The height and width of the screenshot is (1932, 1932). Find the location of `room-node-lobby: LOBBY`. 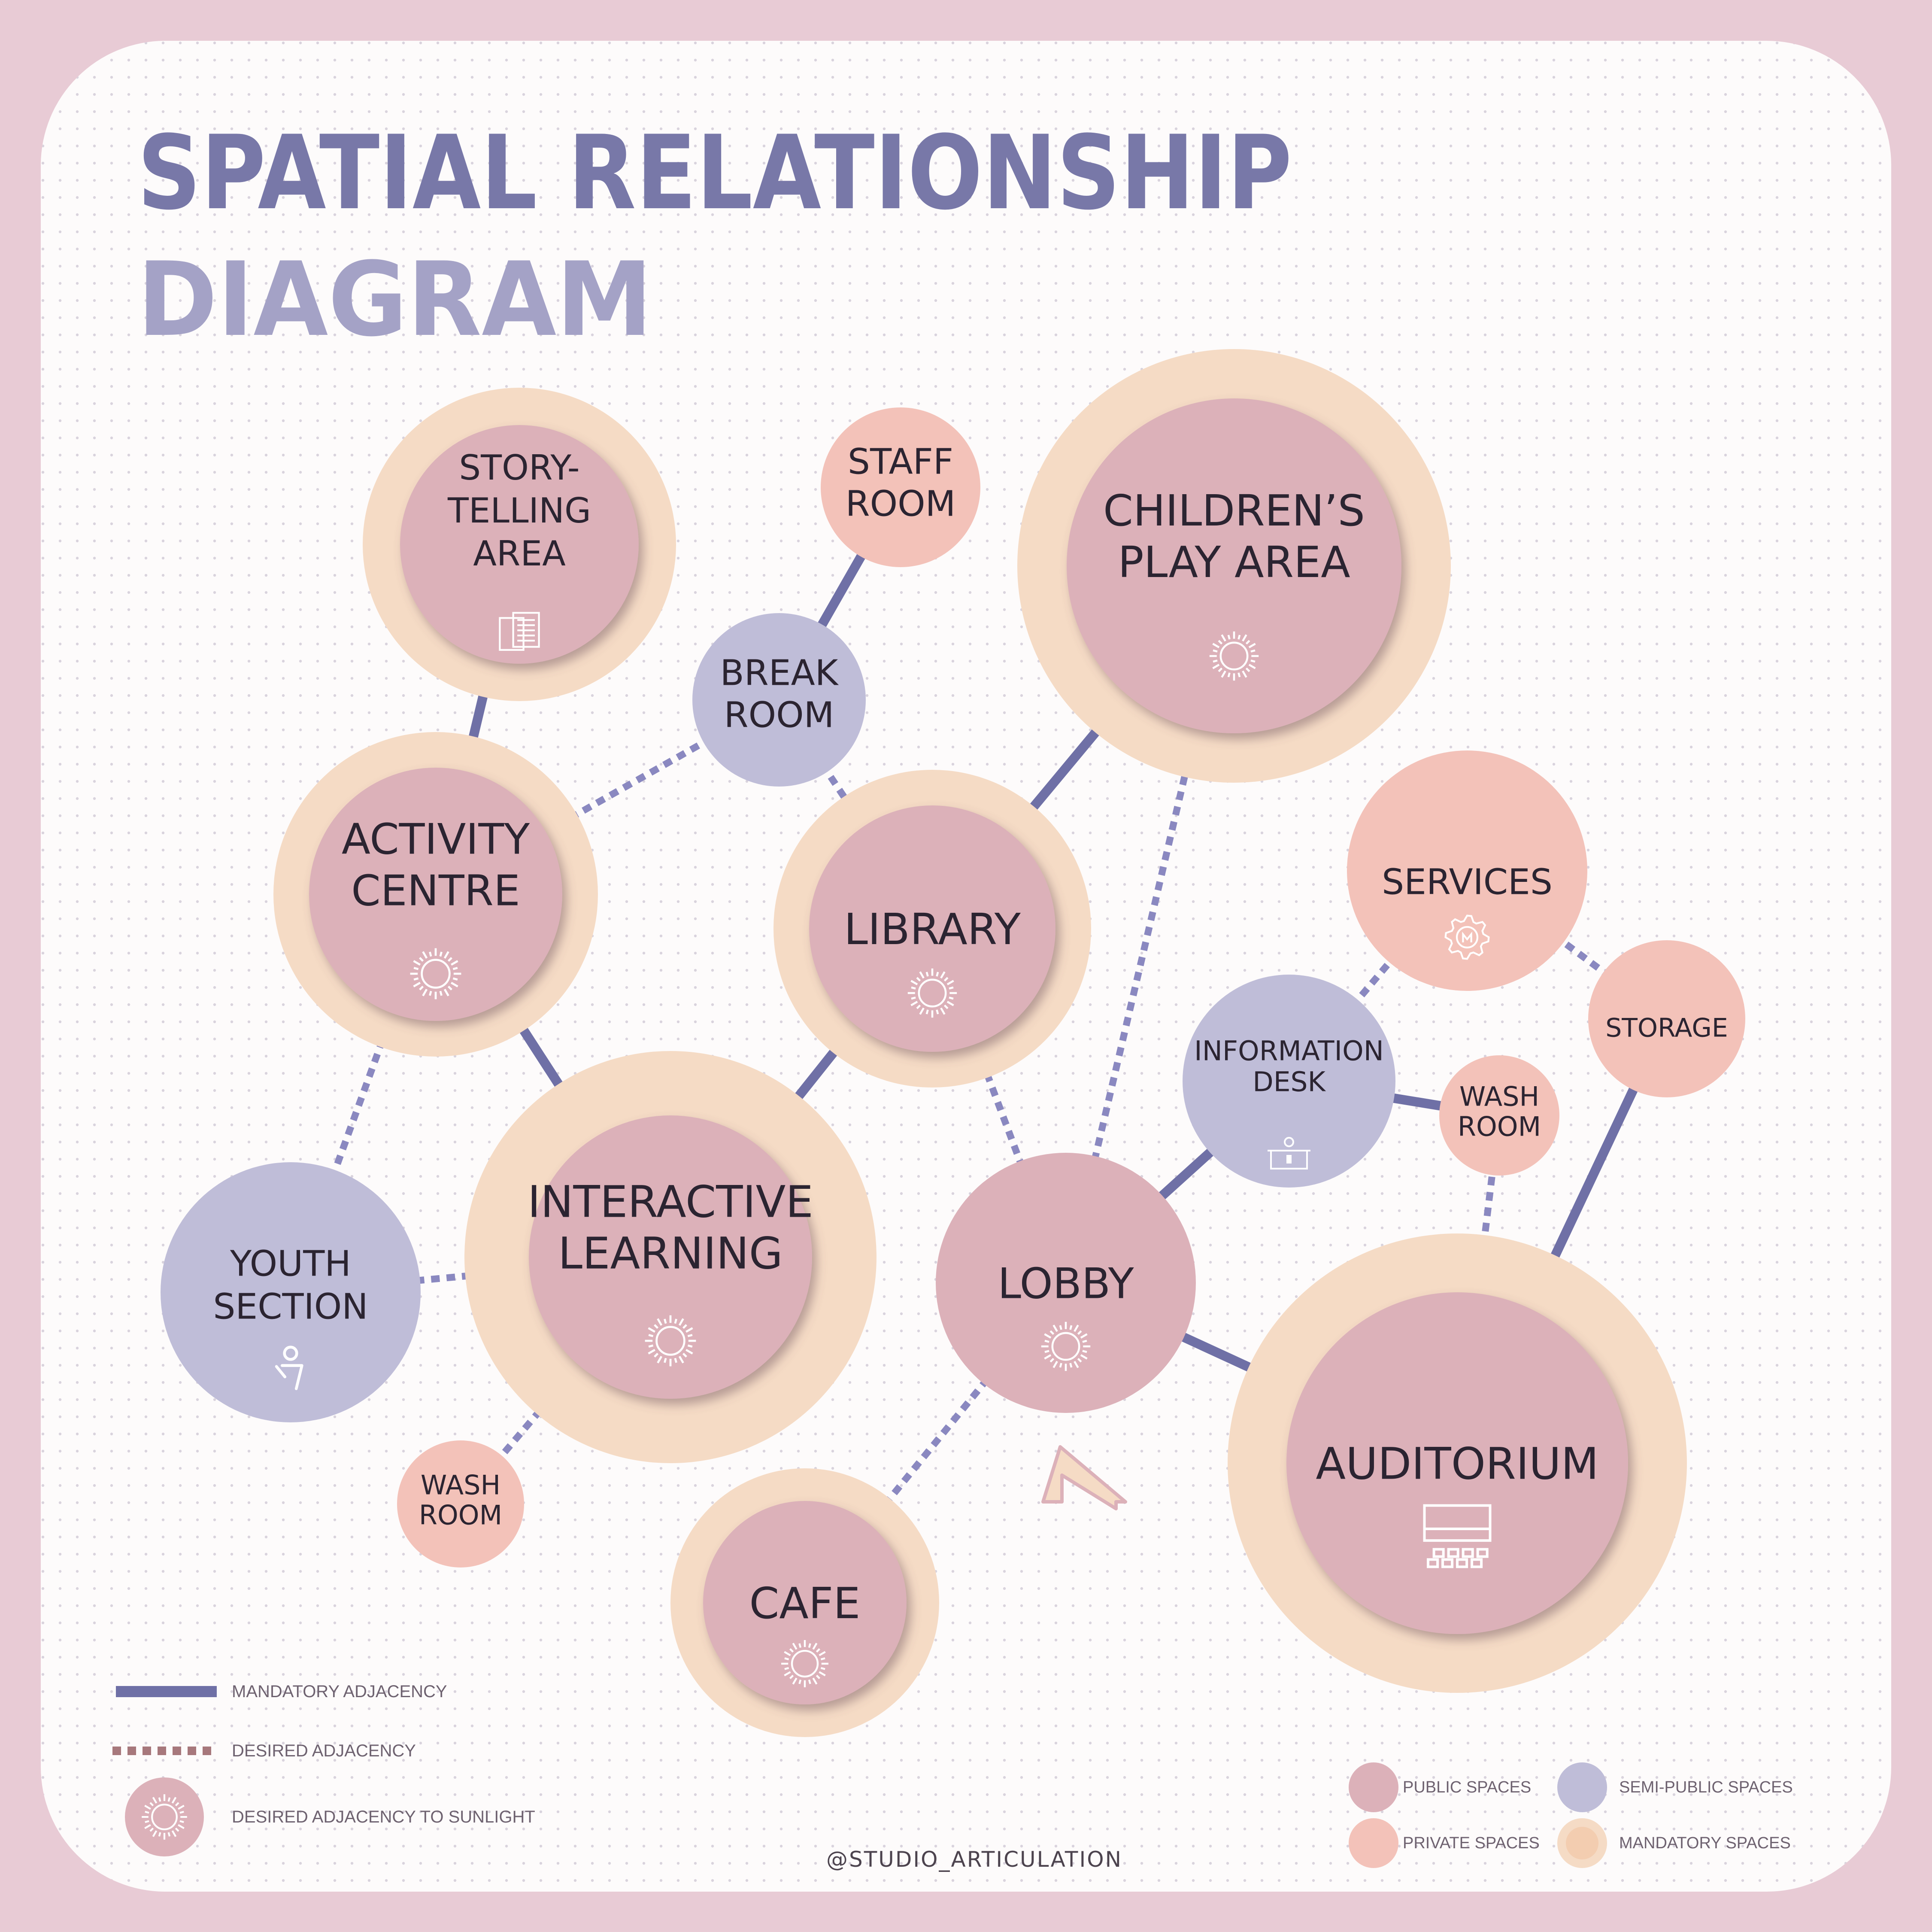

room-node-lobby: LOBBY is located at coordinates (1066, 1283).